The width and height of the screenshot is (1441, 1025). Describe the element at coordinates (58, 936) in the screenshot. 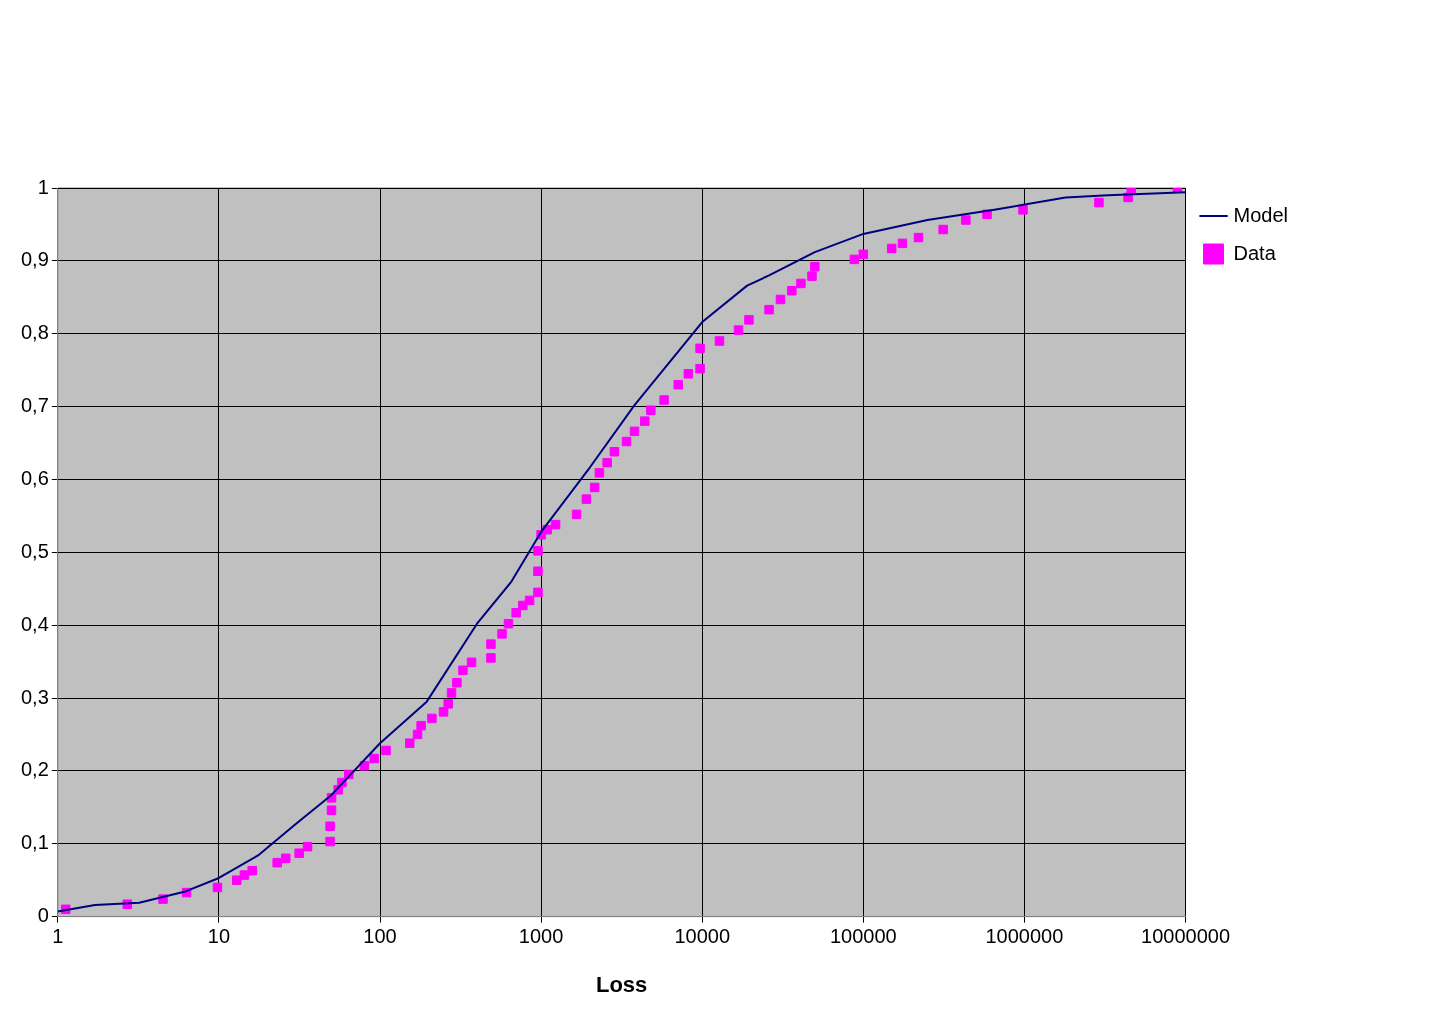

I see `x-tick-label: 1` at that location.